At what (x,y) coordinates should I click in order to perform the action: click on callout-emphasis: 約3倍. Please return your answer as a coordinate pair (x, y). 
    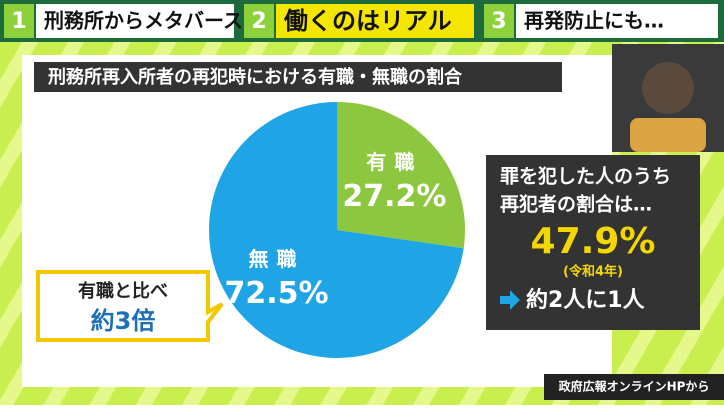
    Looking at the image, I should click on (123, 321).